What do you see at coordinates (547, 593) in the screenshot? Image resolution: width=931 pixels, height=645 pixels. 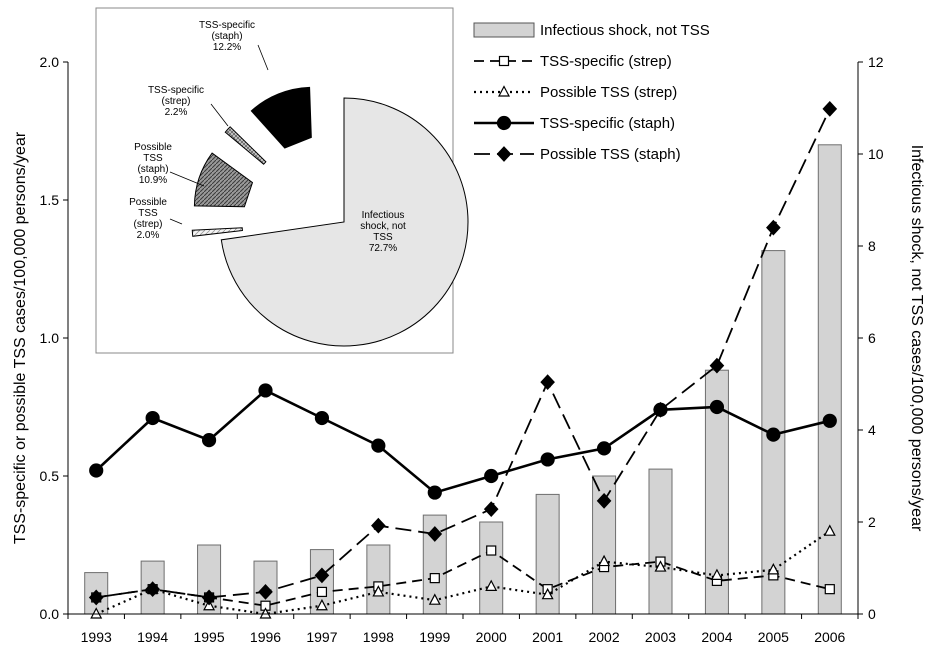 I see `point-strep_possible-2001` at bounding box center [547, 593].